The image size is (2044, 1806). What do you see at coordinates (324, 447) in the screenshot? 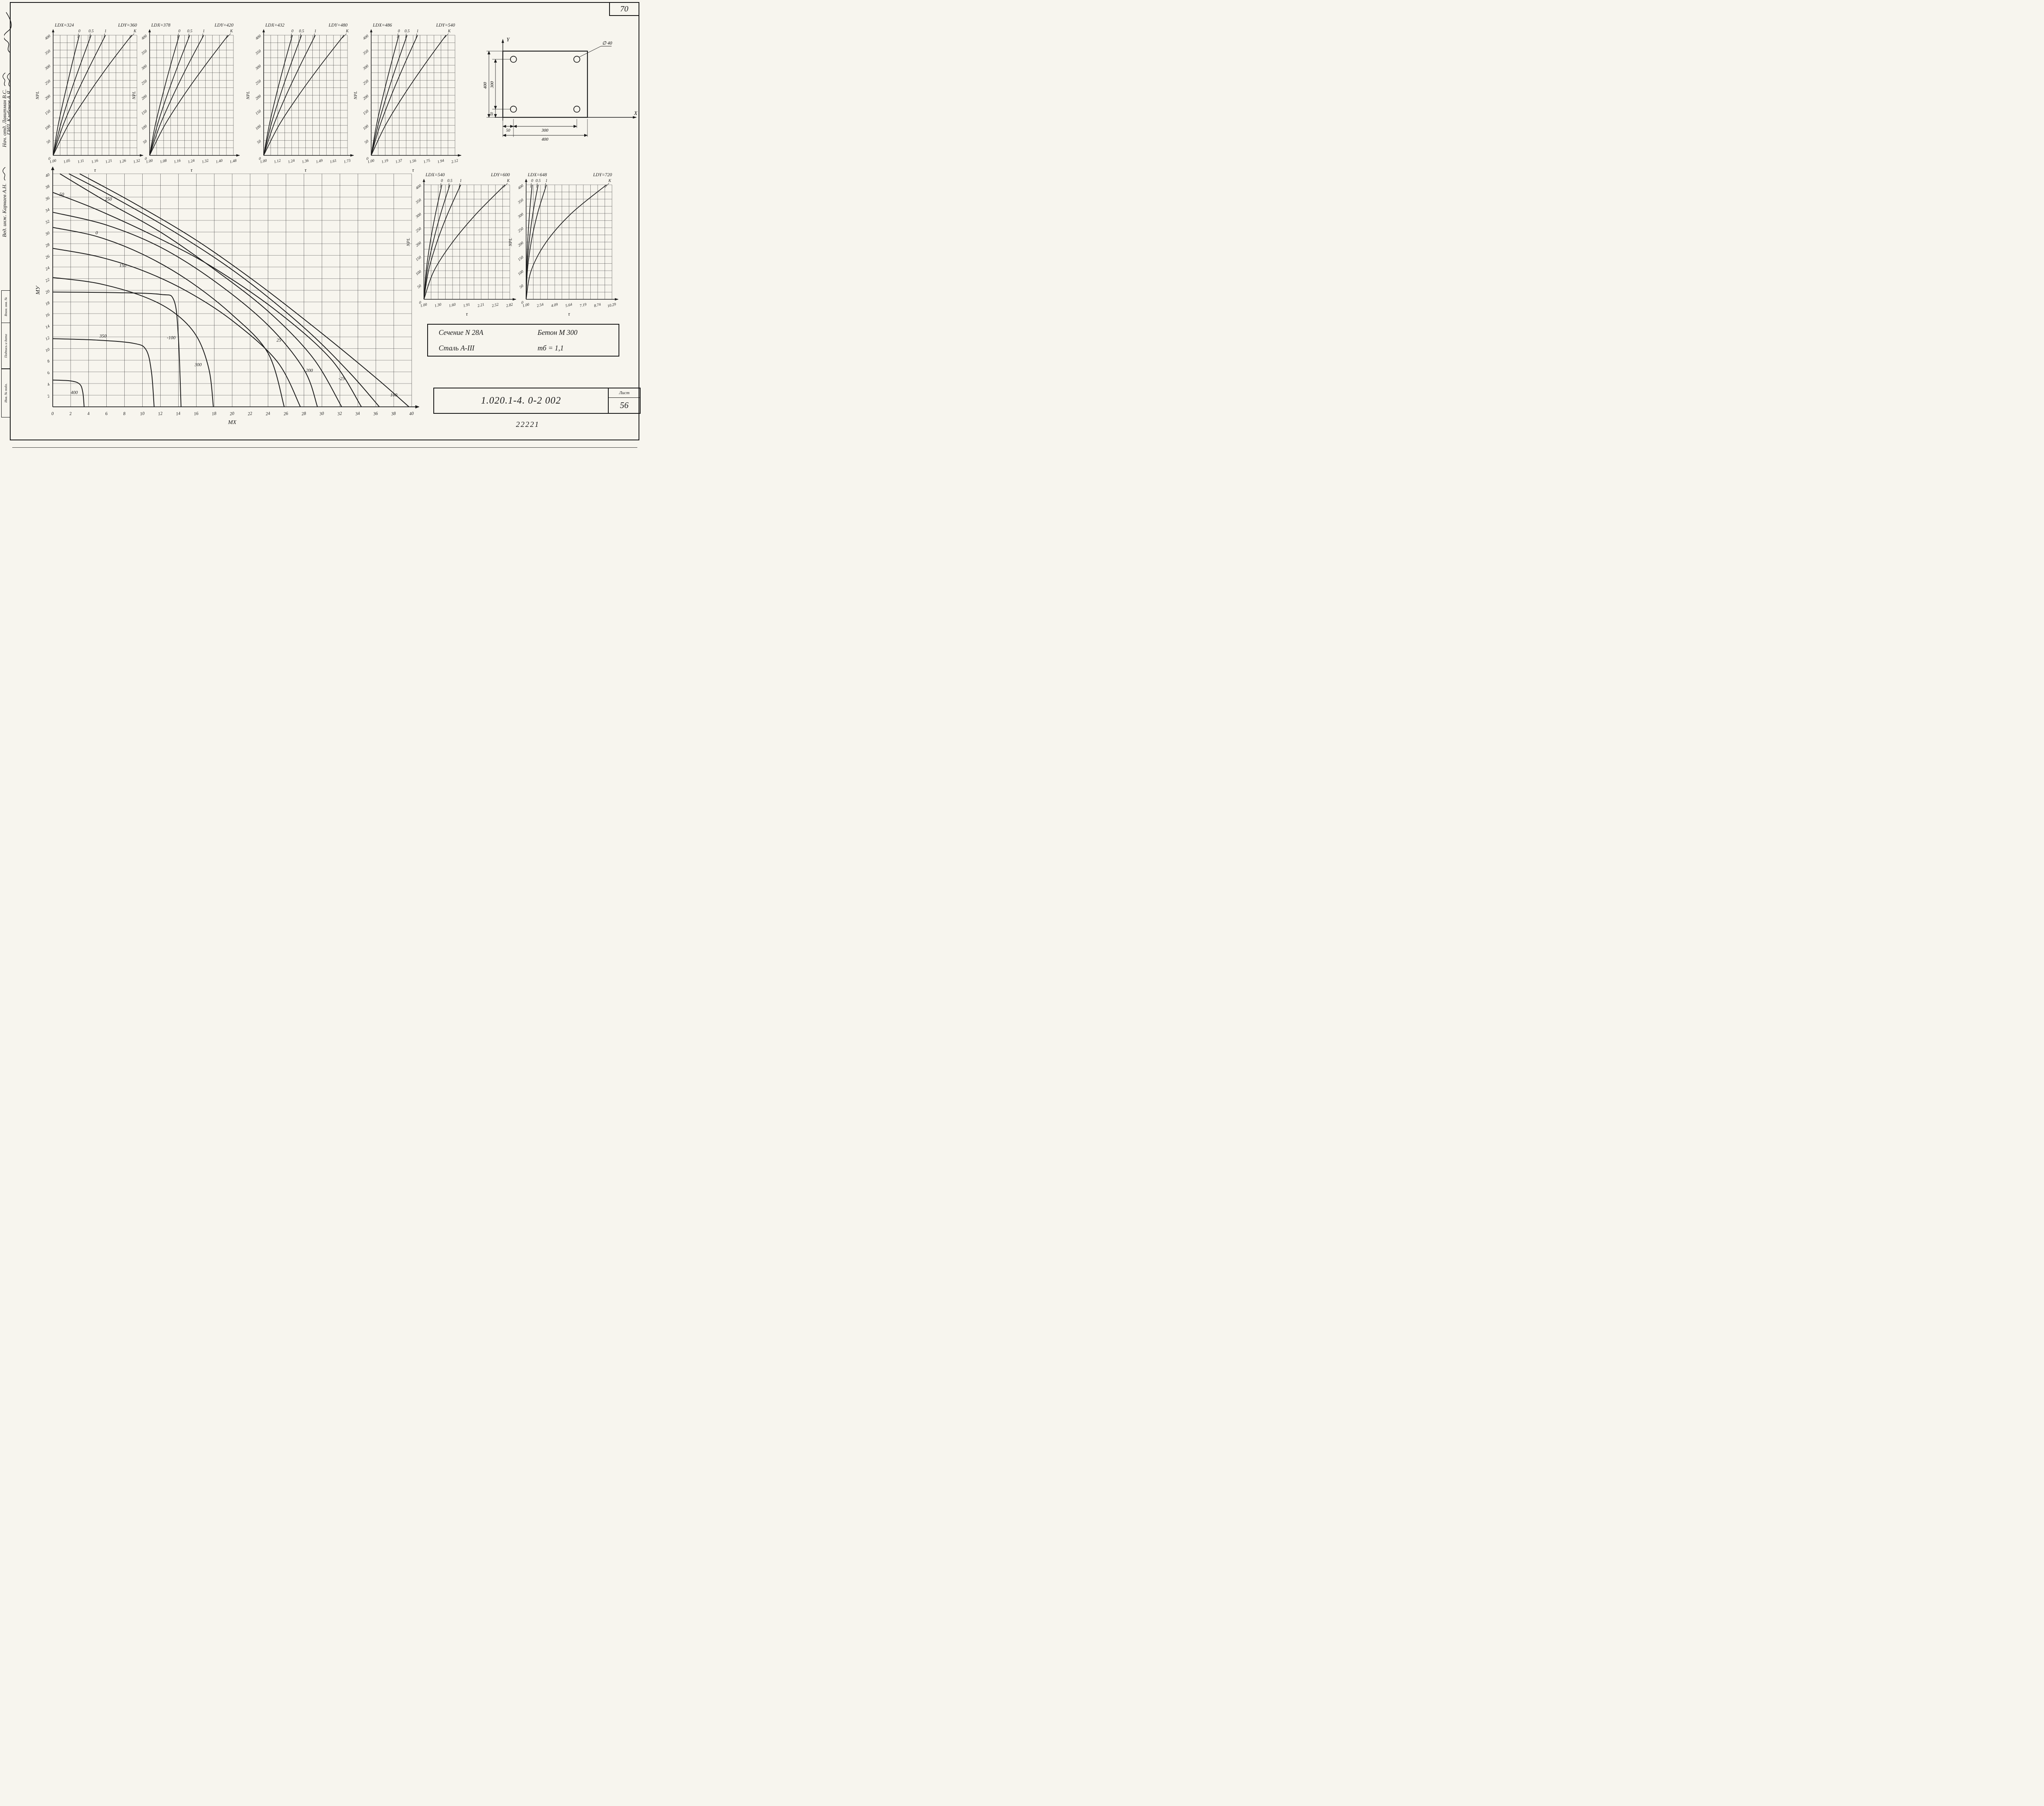
I see `page-edge-line` at bounding box center [324, 447].